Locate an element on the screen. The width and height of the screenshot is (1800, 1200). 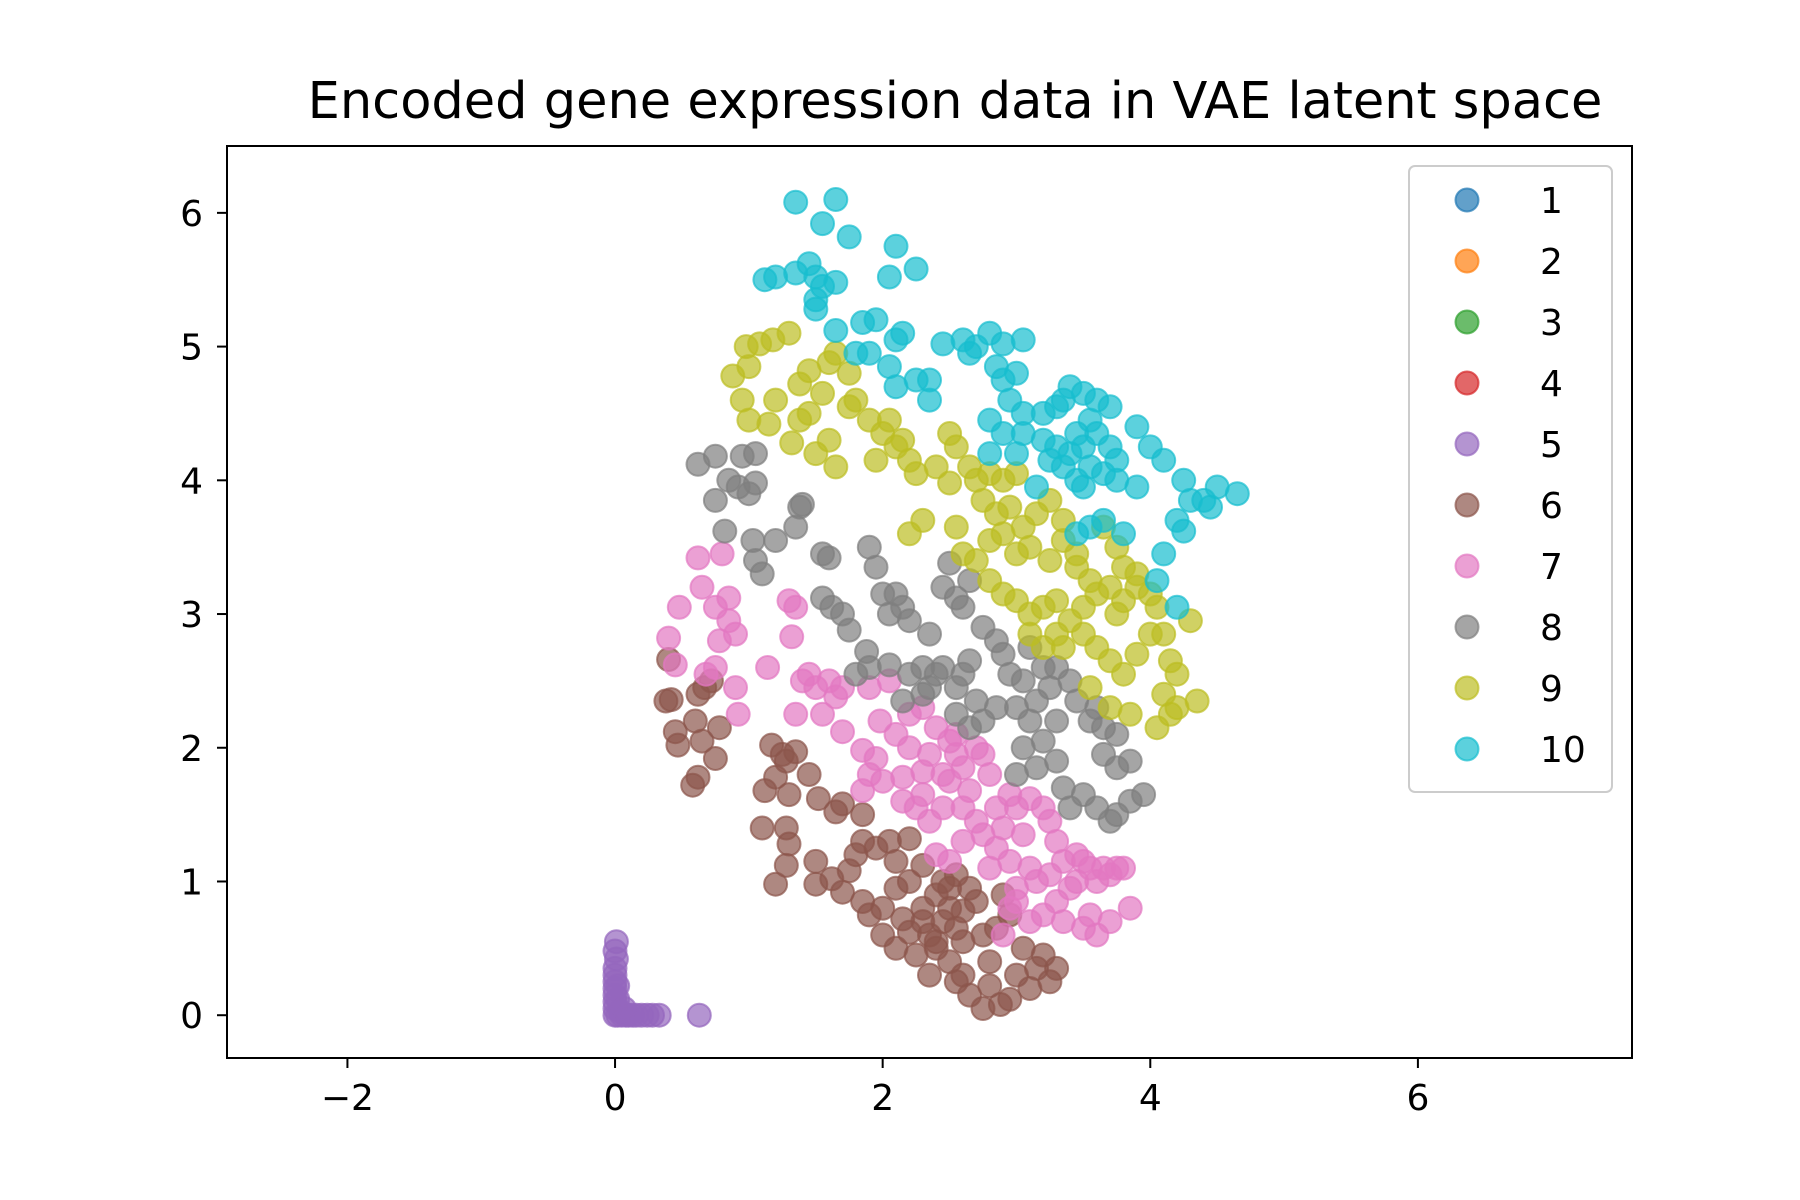
x-tick-label: 2 is located at coordinates (882, 1098).